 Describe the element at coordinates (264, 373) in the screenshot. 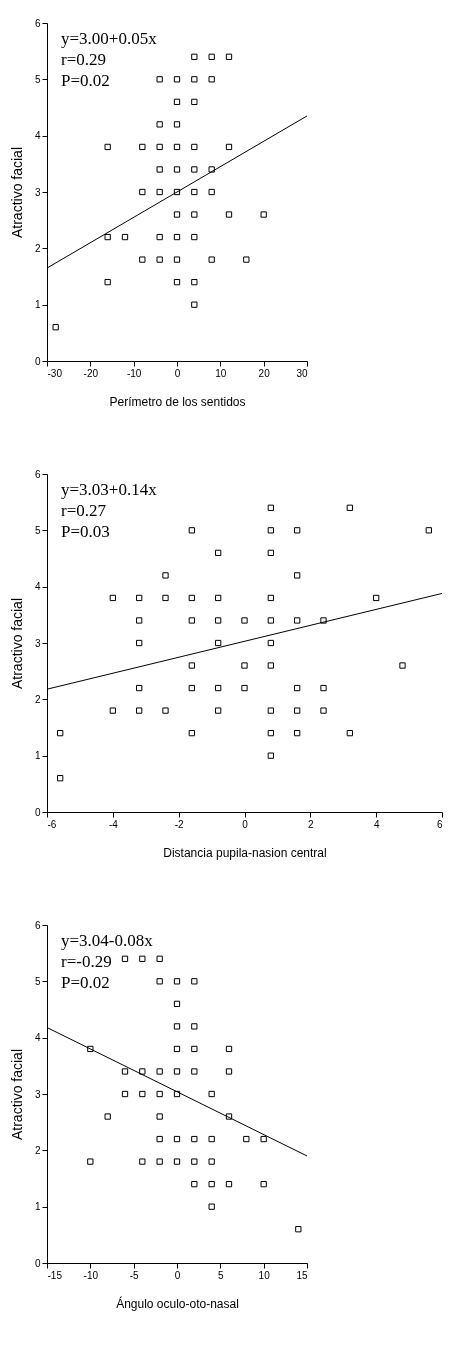

I see `x-tick-label: 20` at that location.